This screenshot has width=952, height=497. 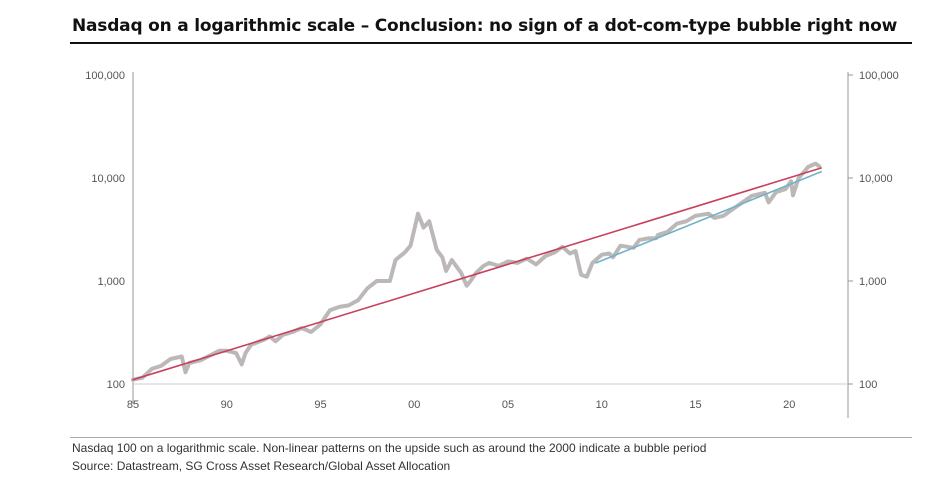 What do you see at coordinates (508, 405) in the screenshot?
I see `x-tick-label: 05` at bounding box center [508, 405].